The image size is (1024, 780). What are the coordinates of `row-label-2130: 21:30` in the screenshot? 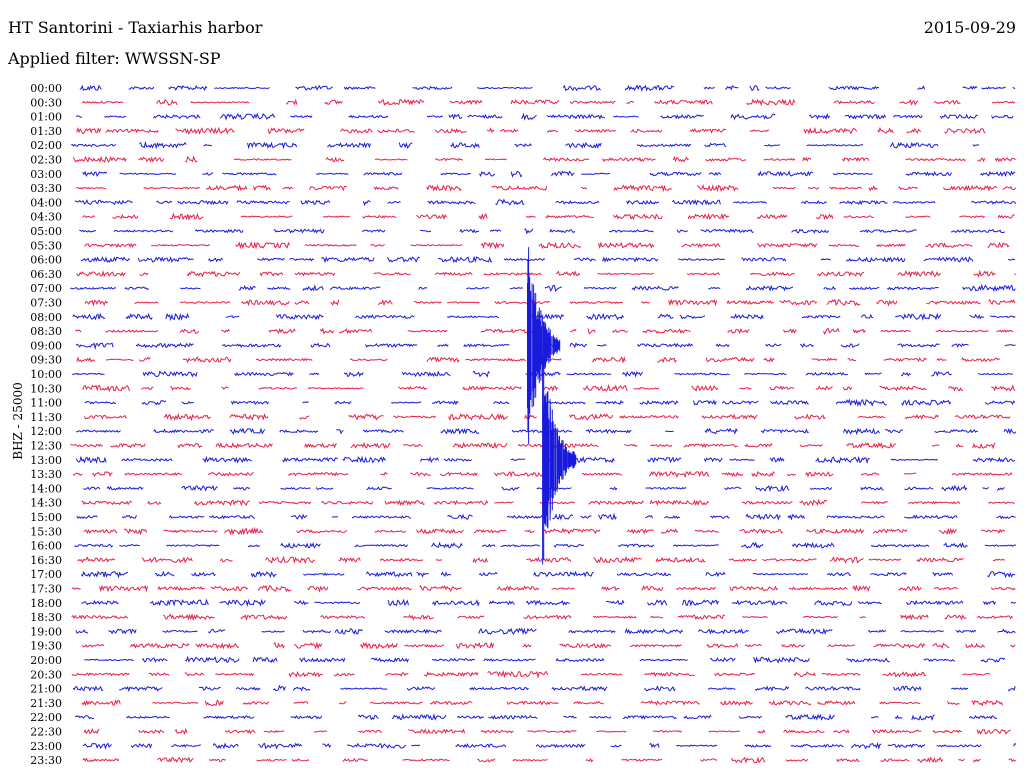 It's located at (46, 703).